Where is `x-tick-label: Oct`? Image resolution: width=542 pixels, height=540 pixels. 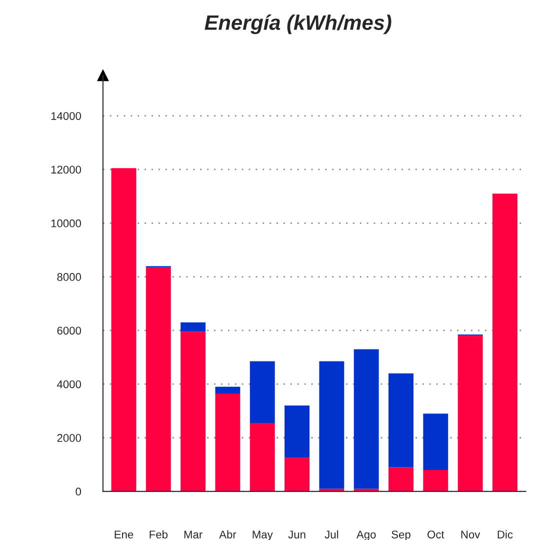
x-tick-label: Oct is located at coordinates (436, 534).